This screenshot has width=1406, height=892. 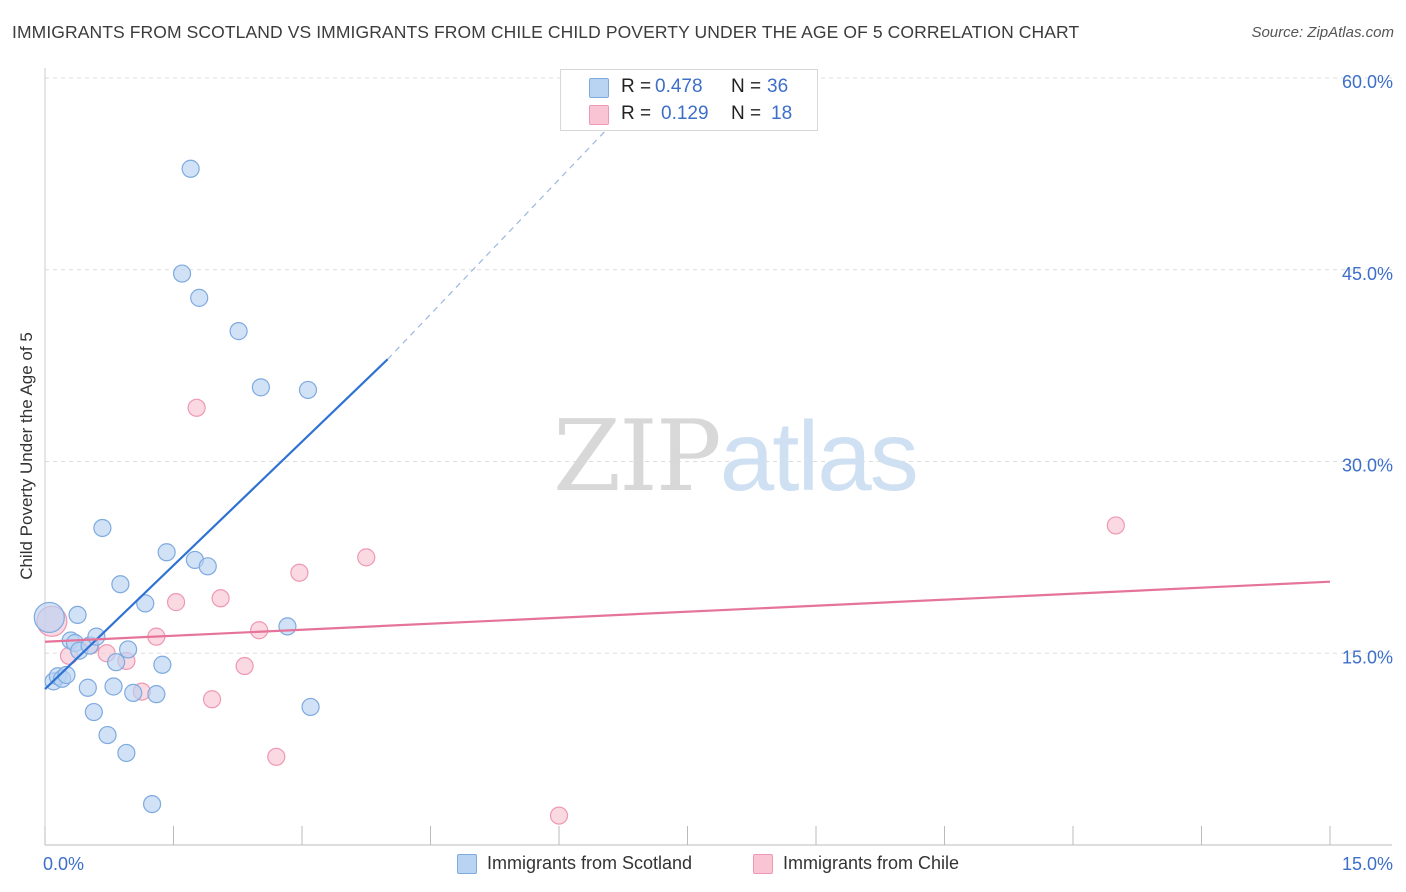 What do you see at coordinates (687, 611) in the screenshot?
I see `chile-trend-line` at bounding box center [687, 611].